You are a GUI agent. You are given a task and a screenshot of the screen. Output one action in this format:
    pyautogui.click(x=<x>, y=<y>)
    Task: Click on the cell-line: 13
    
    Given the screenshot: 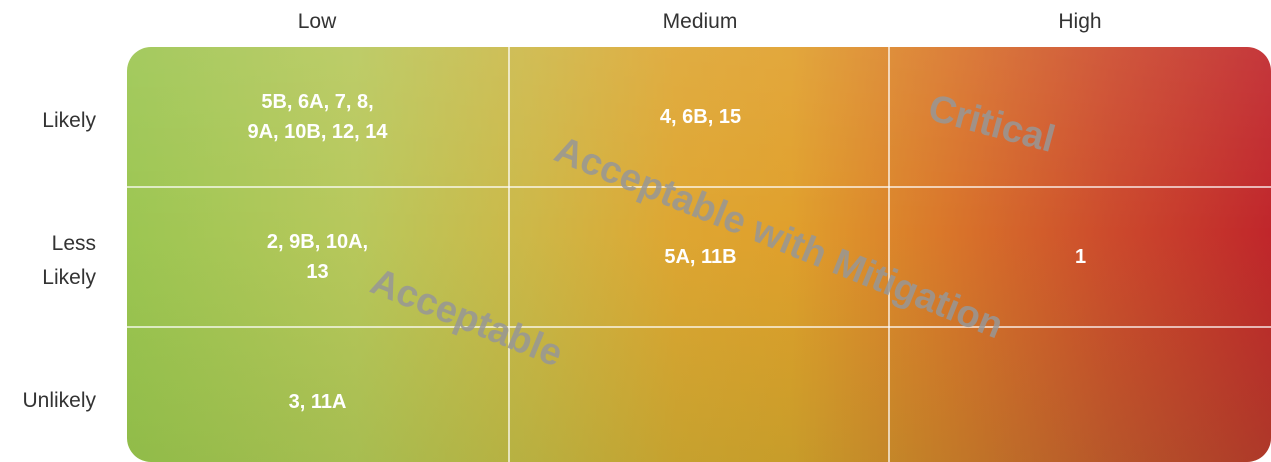 What is the action you would take?
    pyautogui.click(x=317, y=272)
    